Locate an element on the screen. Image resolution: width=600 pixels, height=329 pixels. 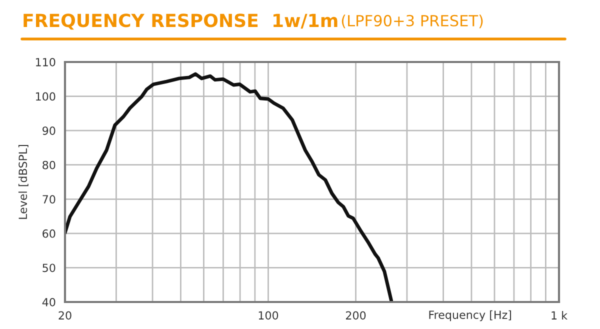
y-tick-label: 50 is located at coordinates (49, 268).